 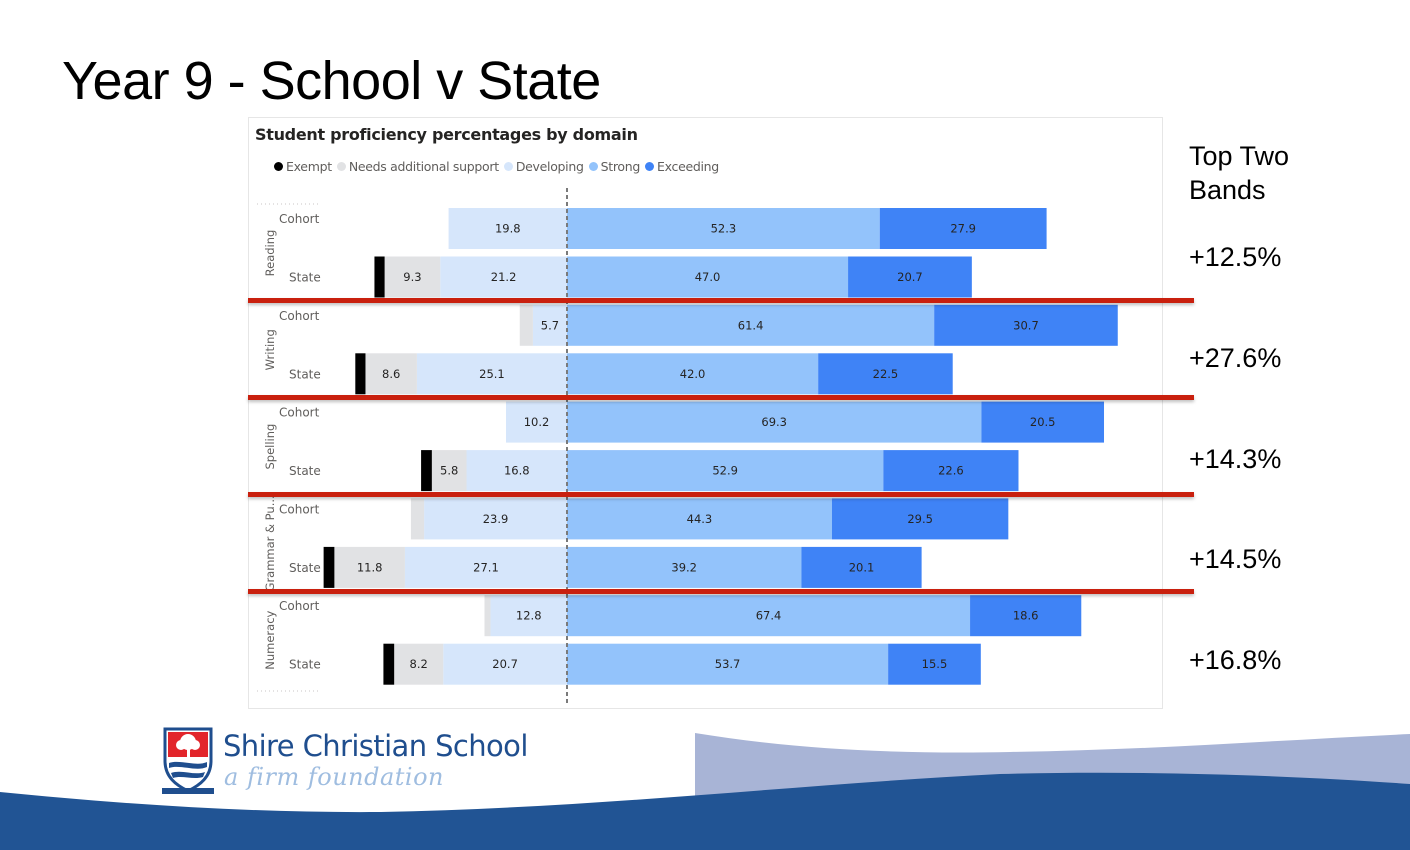 What do you see at coordinates (270, 253) in the screenshot?
I see `domain-label: Reading` at bounding box center [270, 253].